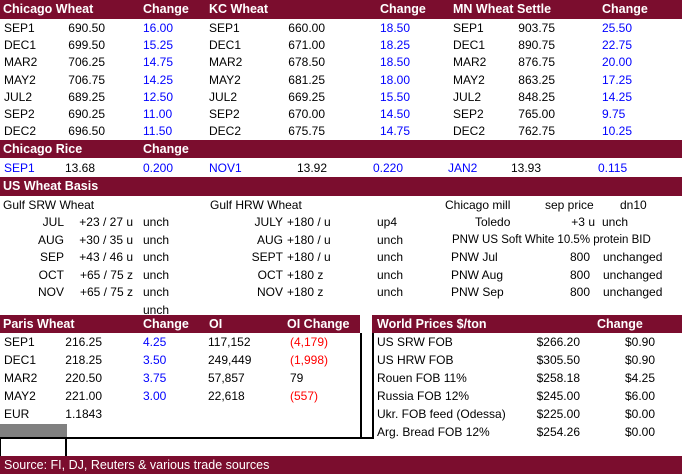  I want to click on table-row: DEC1 699.50 15.25, so click(98, 44).